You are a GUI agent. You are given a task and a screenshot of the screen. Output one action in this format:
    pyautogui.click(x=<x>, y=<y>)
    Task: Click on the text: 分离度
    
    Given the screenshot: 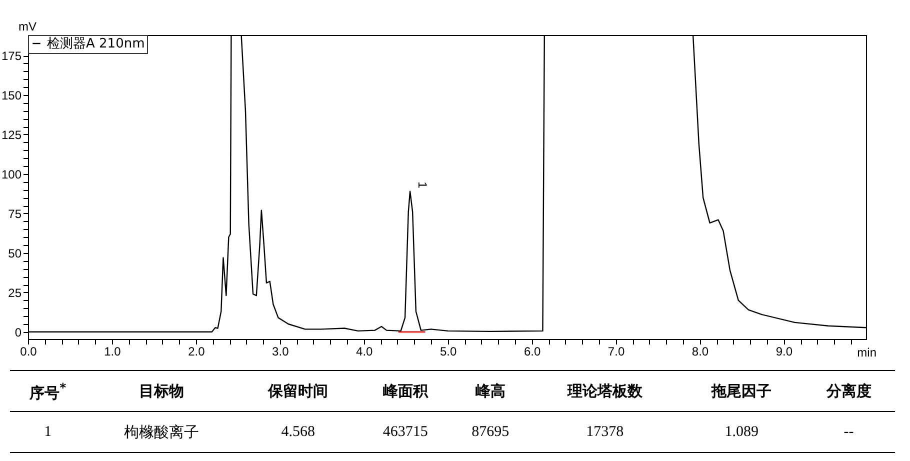 What is the action you would take?
    pyautogui.click(x=848, y=391)
    